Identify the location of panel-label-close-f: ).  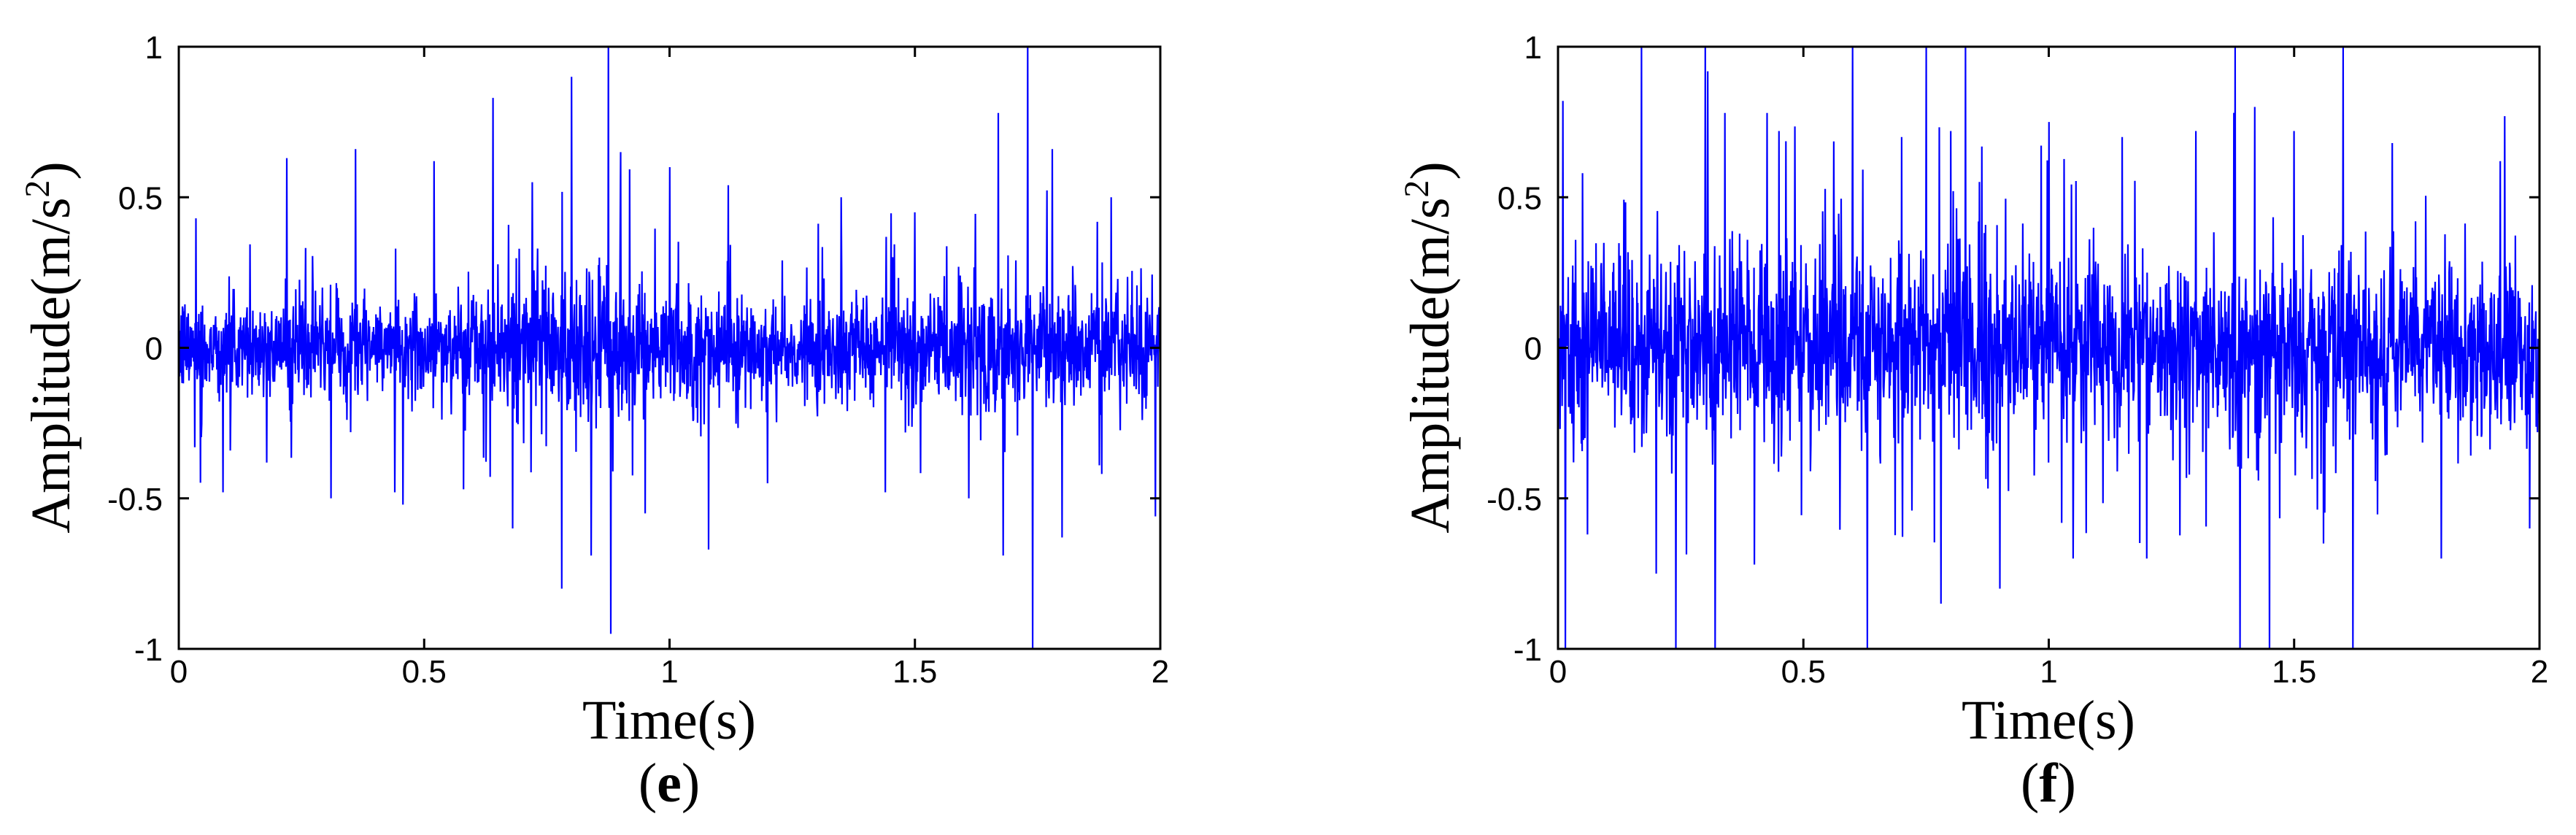
(2067, 783).